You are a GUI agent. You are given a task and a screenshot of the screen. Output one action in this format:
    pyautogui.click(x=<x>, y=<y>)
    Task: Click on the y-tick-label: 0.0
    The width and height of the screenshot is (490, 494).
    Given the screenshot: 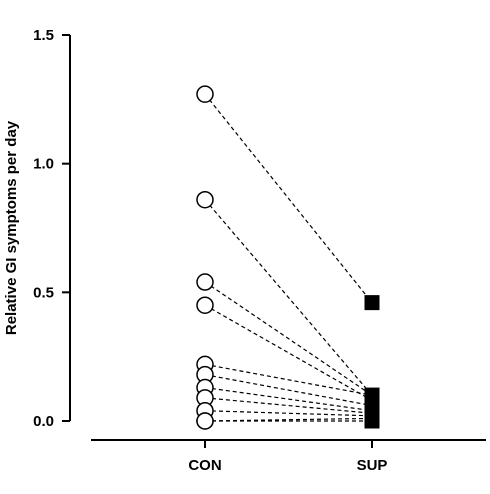 What is the action you would take?
    pyautogui.click(x=43, y=421)
    